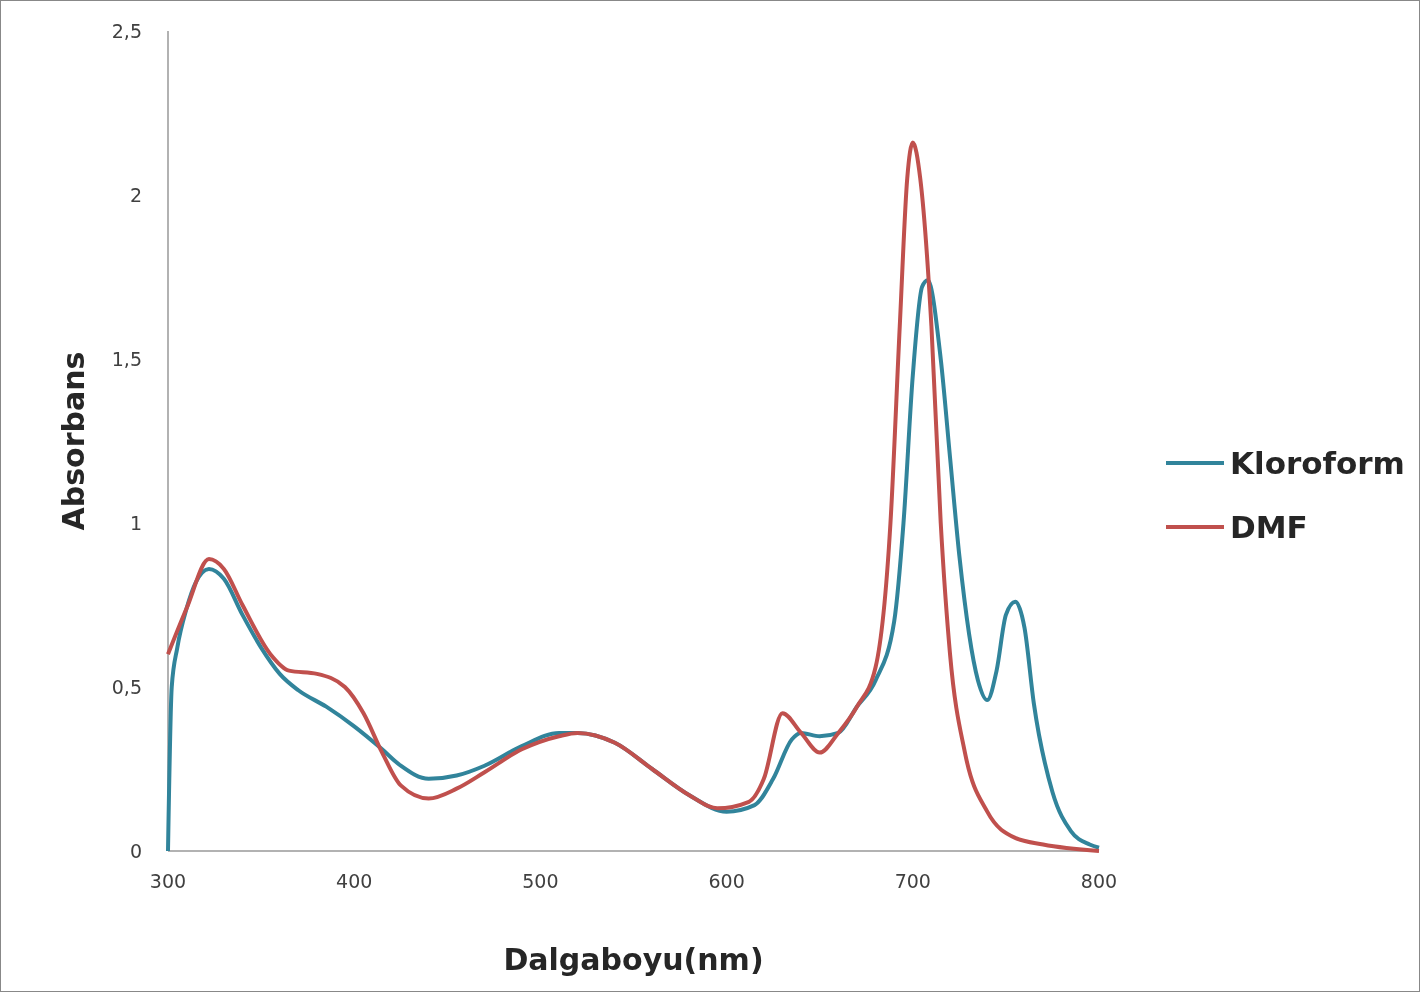 This screenshot has height=992, width=1420. I want to click on y-tick-label: 0,5, so click(126, 687).